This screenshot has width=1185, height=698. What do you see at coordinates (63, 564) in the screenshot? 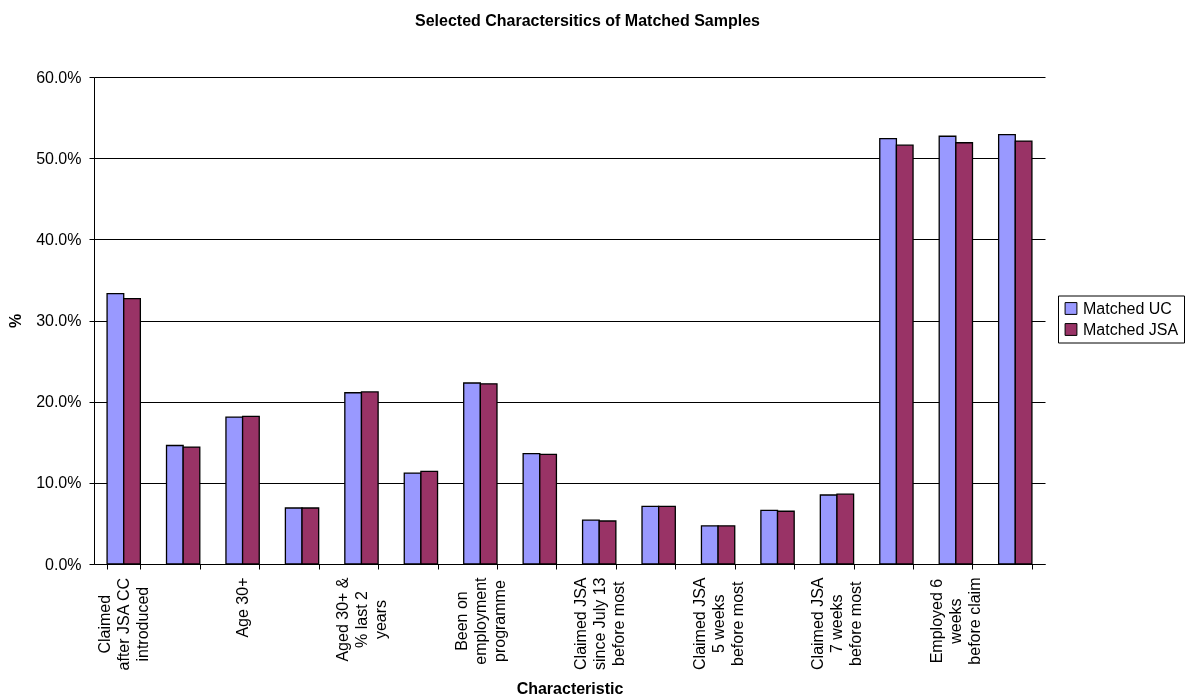
I see `y-tick-label: 0.0%` at bounding box center [63, 564].